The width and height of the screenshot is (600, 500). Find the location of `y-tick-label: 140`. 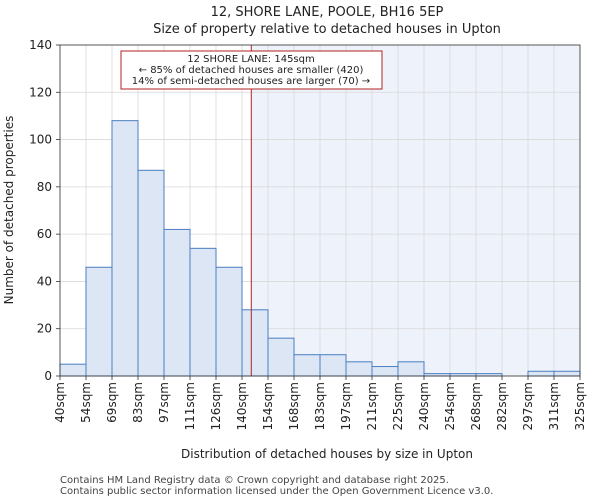

y-tick-label: 140 is located at coordinates (40, 45).